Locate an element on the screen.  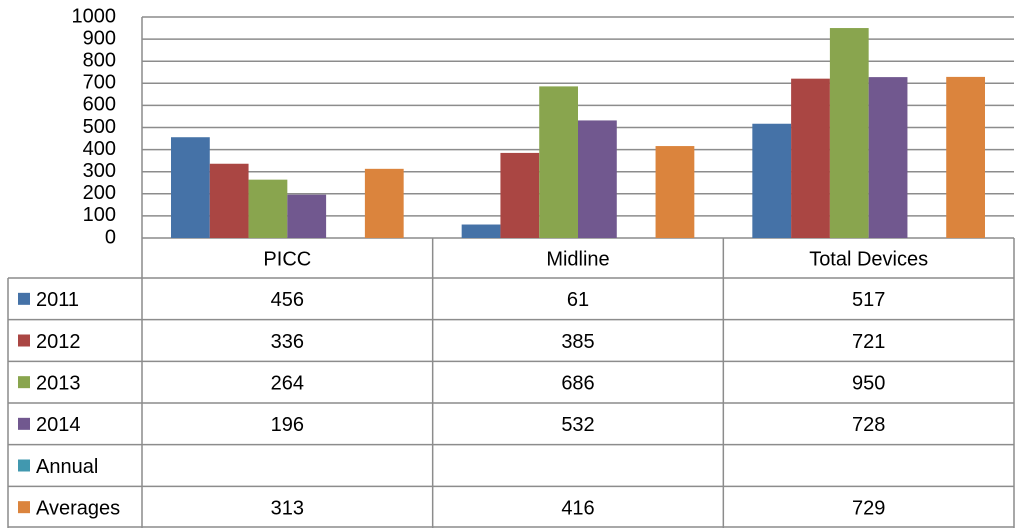
y-tick-label: 900 is located at coordinates (99, 38).